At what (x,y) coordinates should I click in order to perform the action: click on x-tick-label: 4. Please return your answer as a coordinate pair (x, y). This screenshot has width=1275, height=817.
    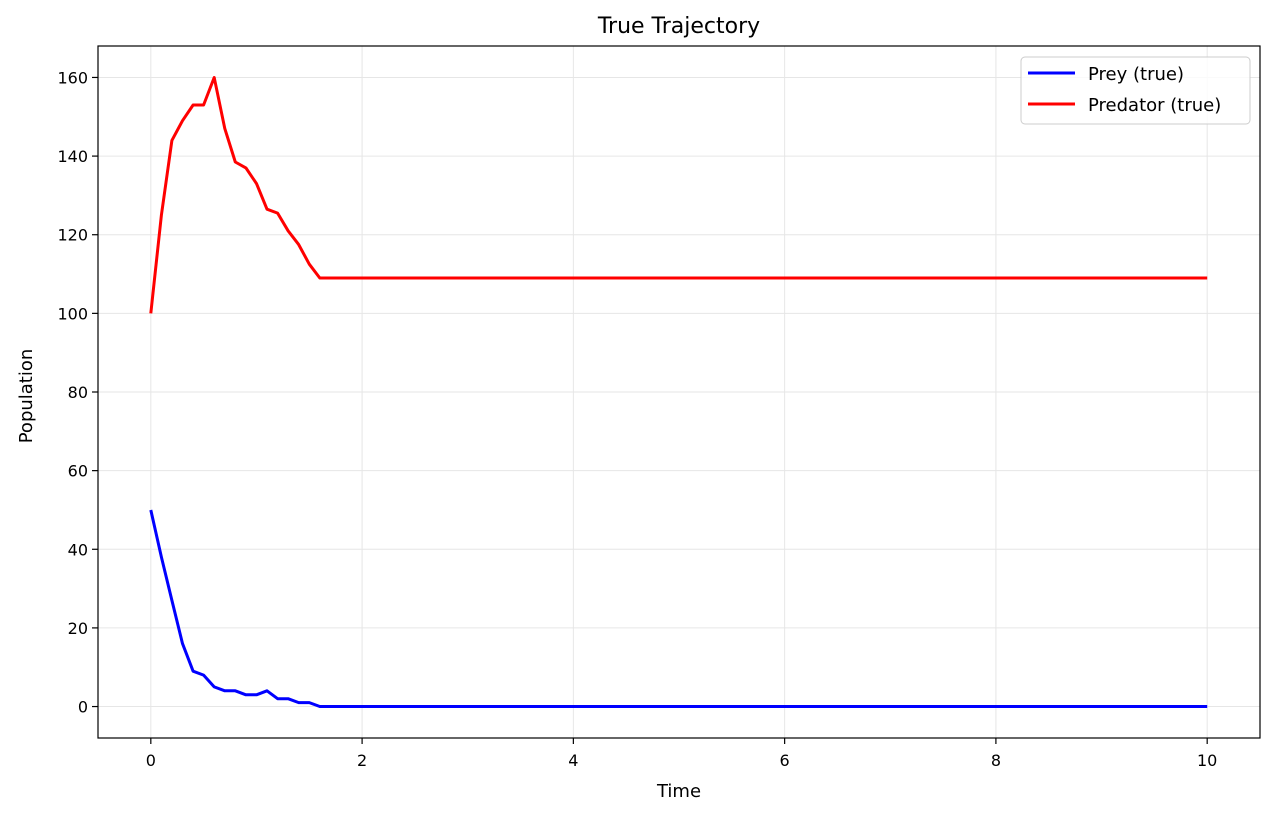
    Looking at the image, I should click on (573, 760).